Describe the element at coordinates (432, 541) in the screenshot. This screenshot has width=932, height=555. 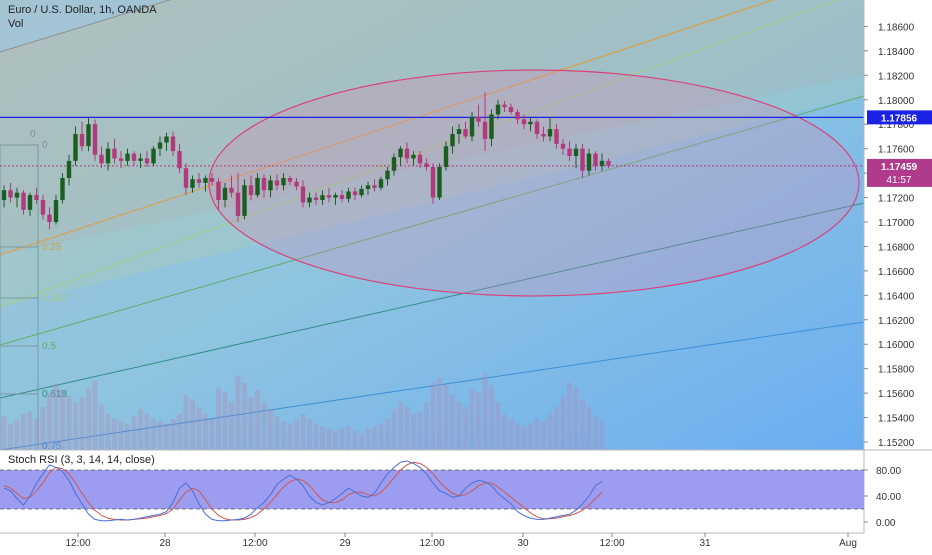
I see `time-scale-background` at that location.